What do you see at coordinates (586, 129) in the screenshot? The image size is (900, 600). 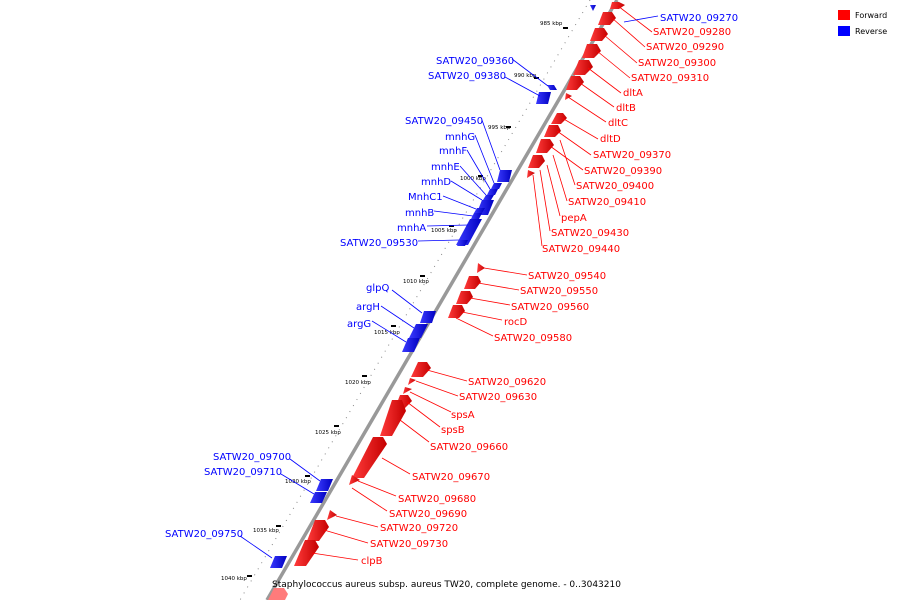 I see `gene-dltD: dltD` at bounding box center [586, 129].